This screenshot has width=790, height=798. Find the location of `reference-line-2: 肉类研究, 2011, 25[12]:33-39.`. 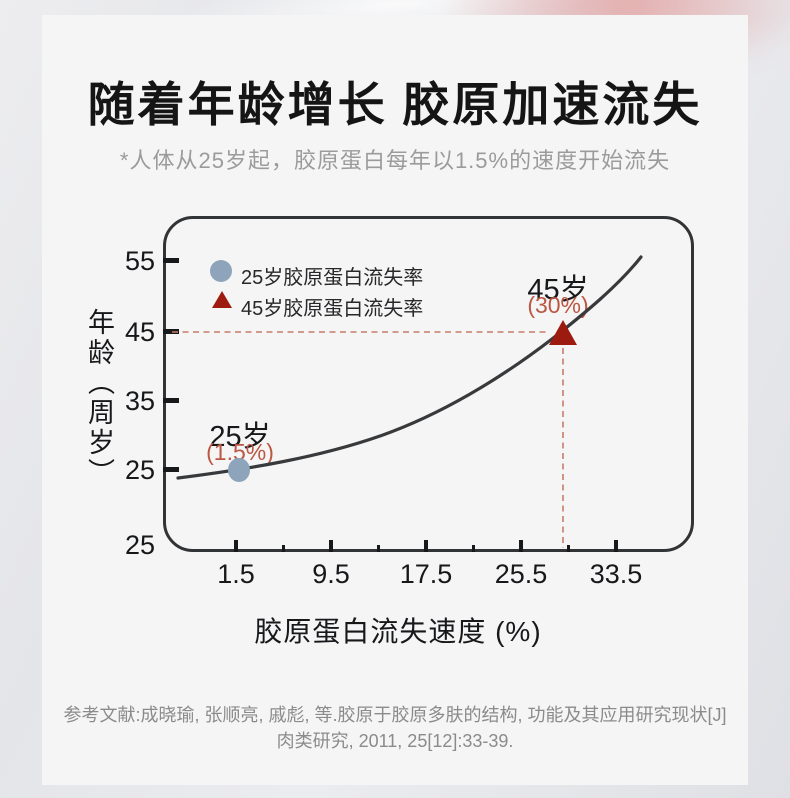

reference-line-2: 肉类研究, 2011, 25[12]:33-39. is located at coordinates (395, 741).